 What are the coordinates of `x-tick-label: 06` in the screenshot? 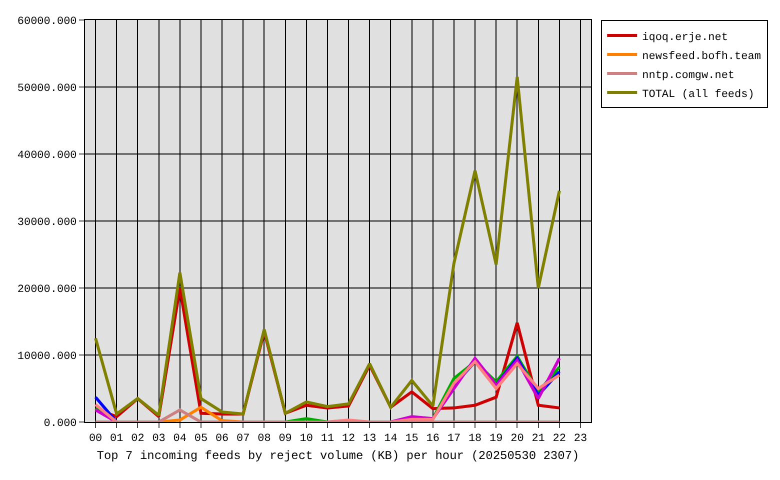 It's located at (222, 439).